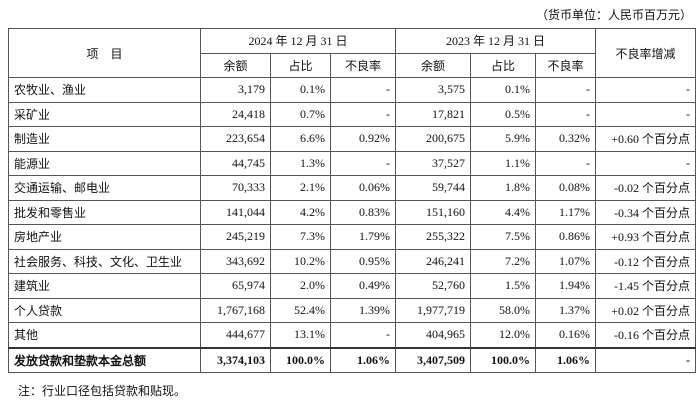 Image resolution: width=700 pixels, height=407 pixels. Describe the element at coordinates (645, 139) in the screenshot. I see `cell: +0.60 个百分点` at that location.